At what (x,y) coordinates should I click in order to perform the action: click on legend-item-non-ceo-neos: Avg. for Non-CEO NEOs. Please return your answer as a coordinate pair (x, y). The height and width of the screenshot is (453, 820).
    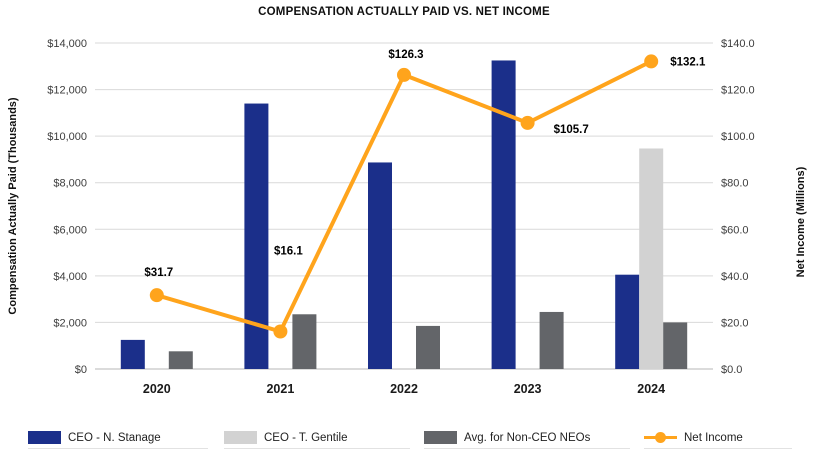
    Looking at the image, I should click on (527, 438).